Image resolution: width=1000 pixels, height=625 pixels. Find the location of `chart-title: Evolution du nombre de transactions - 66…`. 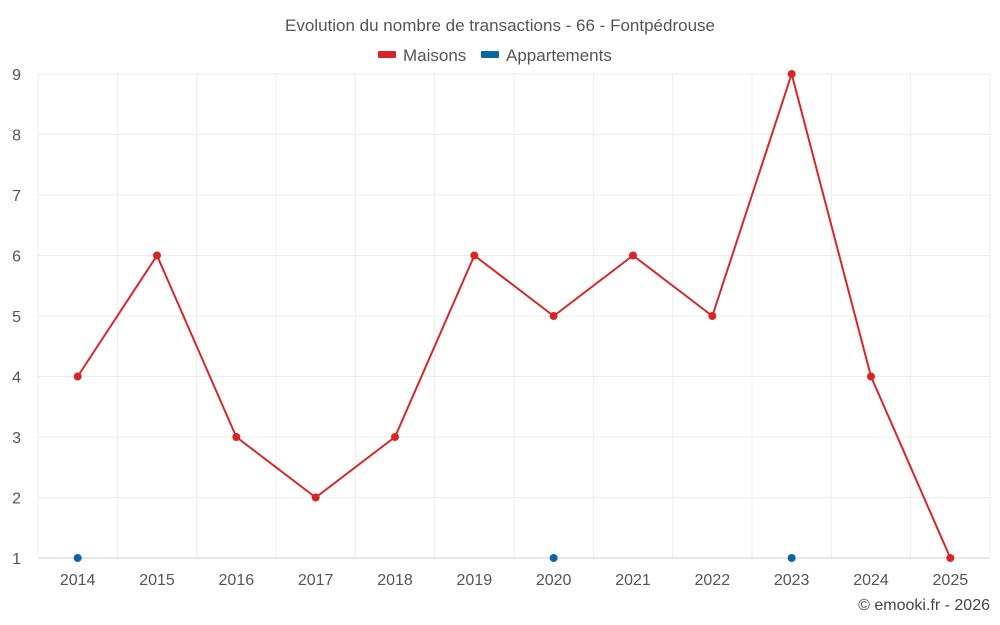

chart-title: Evolution du nombre de transactions - 66… is located at coordinates (500, 25).